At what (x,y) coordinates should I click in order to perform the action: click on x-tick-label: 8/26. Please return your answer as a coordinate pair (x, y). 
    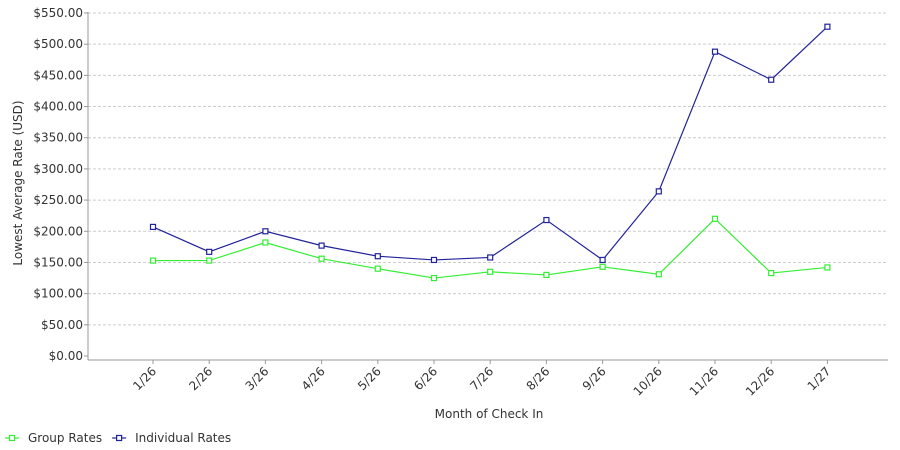
    Looking at the image, I should click on (538, 378).